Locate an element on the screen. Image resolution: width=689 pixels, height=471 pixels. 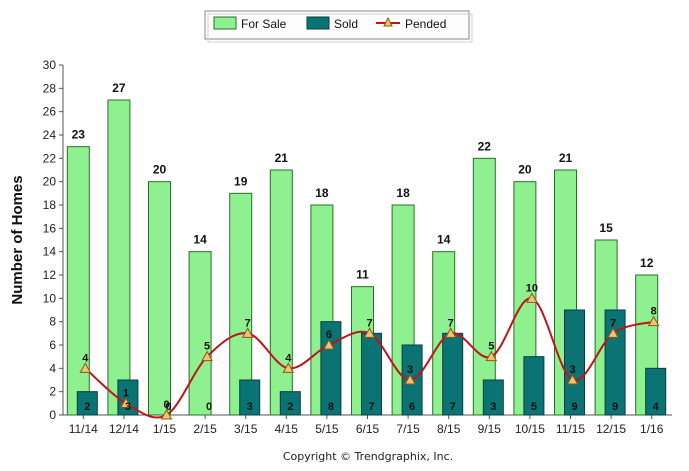
legend-shadow is located at coordinates (340, 28).